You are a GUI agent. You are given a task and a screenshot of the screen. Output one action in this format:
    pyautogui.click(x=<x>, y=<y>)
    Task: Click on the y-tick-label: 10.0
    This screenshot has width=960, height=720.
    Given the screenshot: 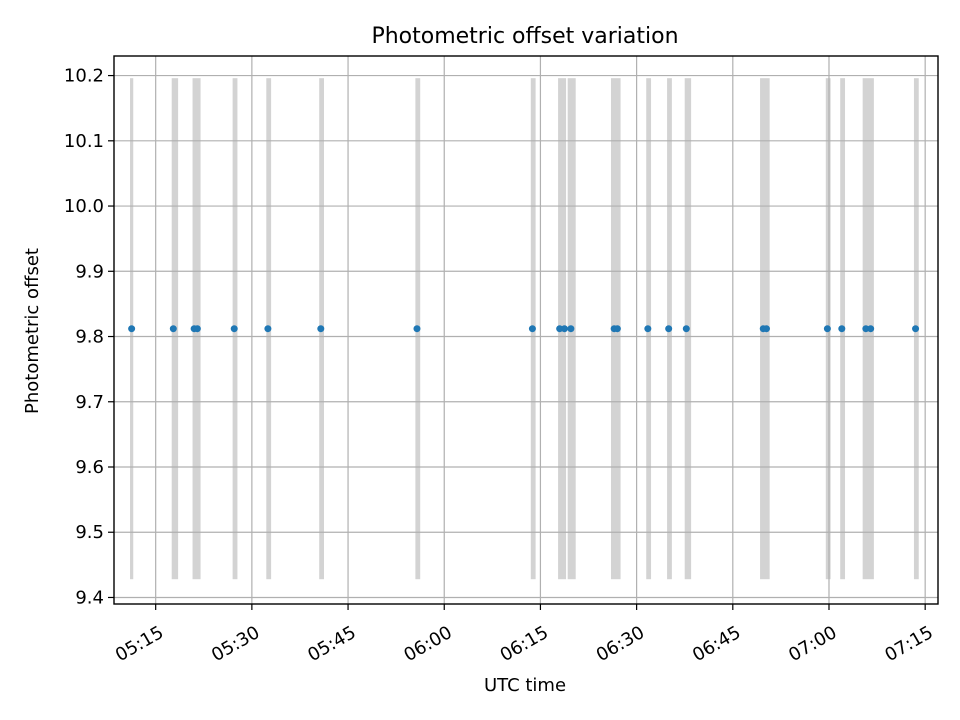 What is the action you would take?
    pyautogui.click(x=84, y=206)
    